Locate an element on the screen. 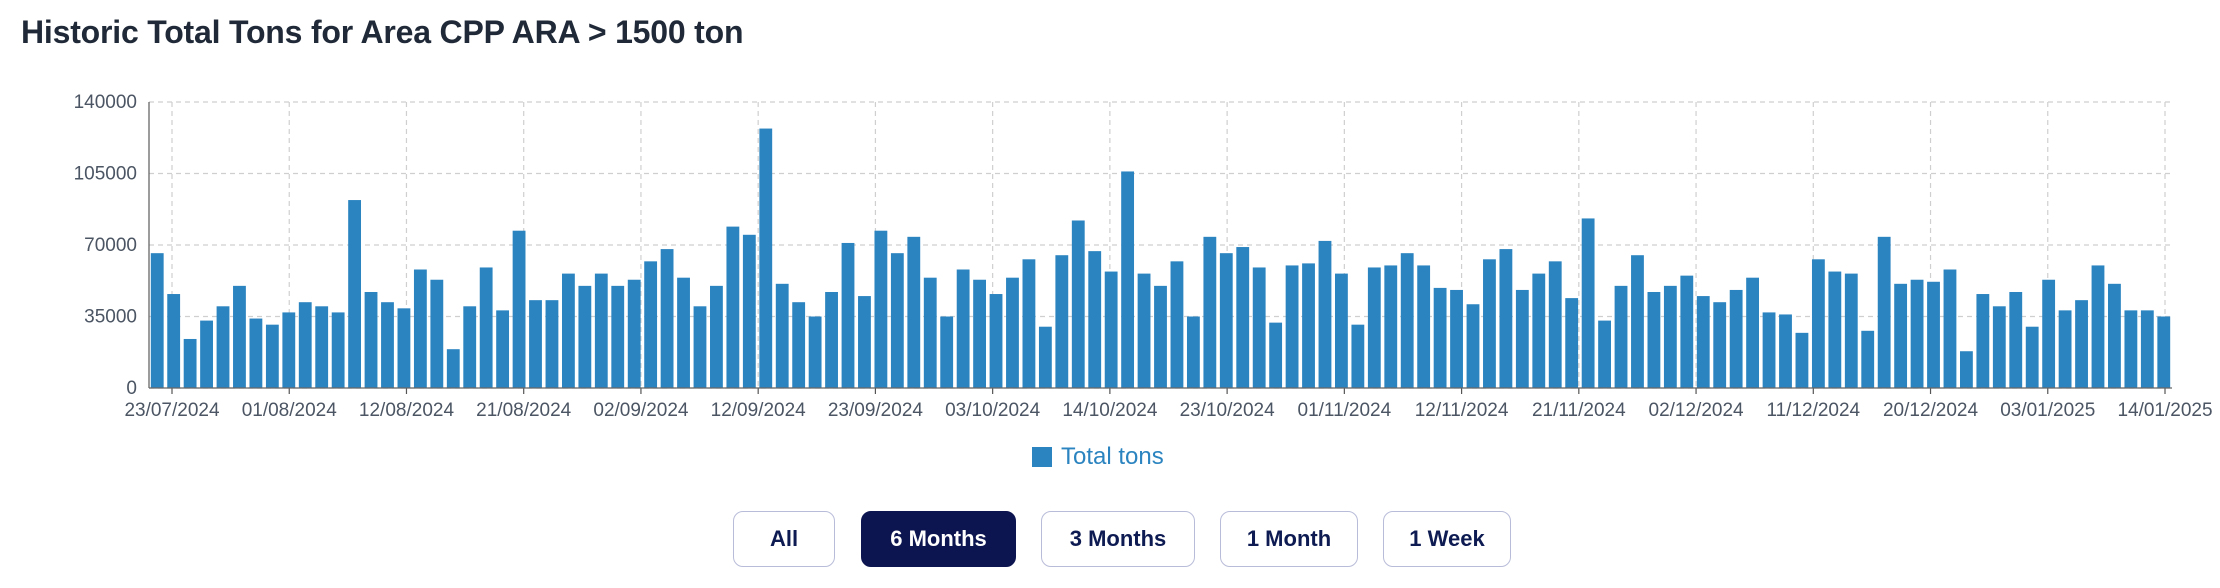 The height and width of the screenshot is (588, 2220). range-button-3-months: 3 Months is located at coordinates (1118, 539).